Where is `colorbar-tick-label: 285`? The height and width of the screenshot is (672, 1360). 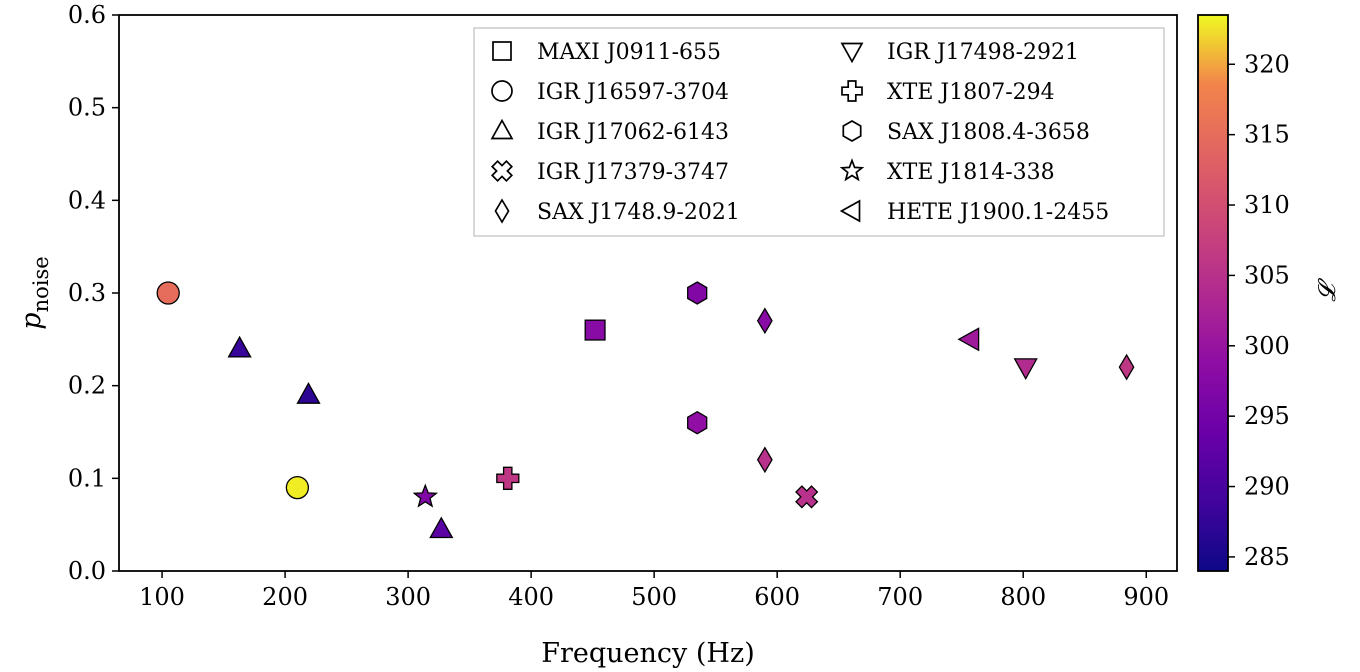 colorbar-tick-label: 285 is located at coordinates (1267, 557).